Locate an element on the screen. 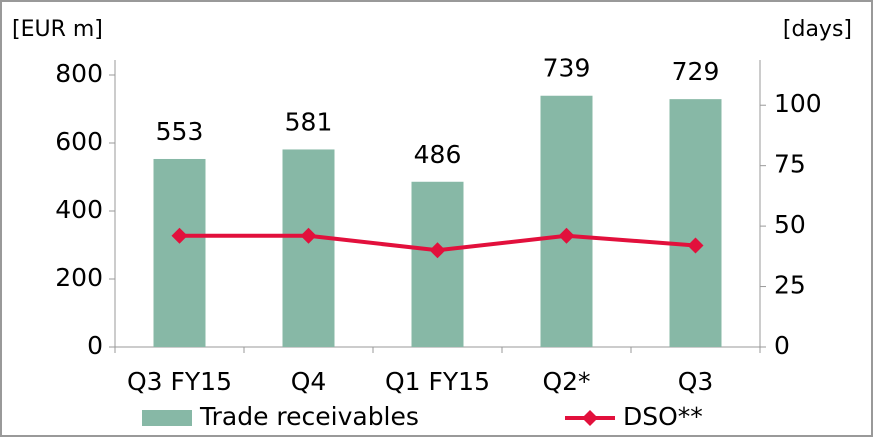  y-tick-label: 200 is located at coordinates (79, 277).